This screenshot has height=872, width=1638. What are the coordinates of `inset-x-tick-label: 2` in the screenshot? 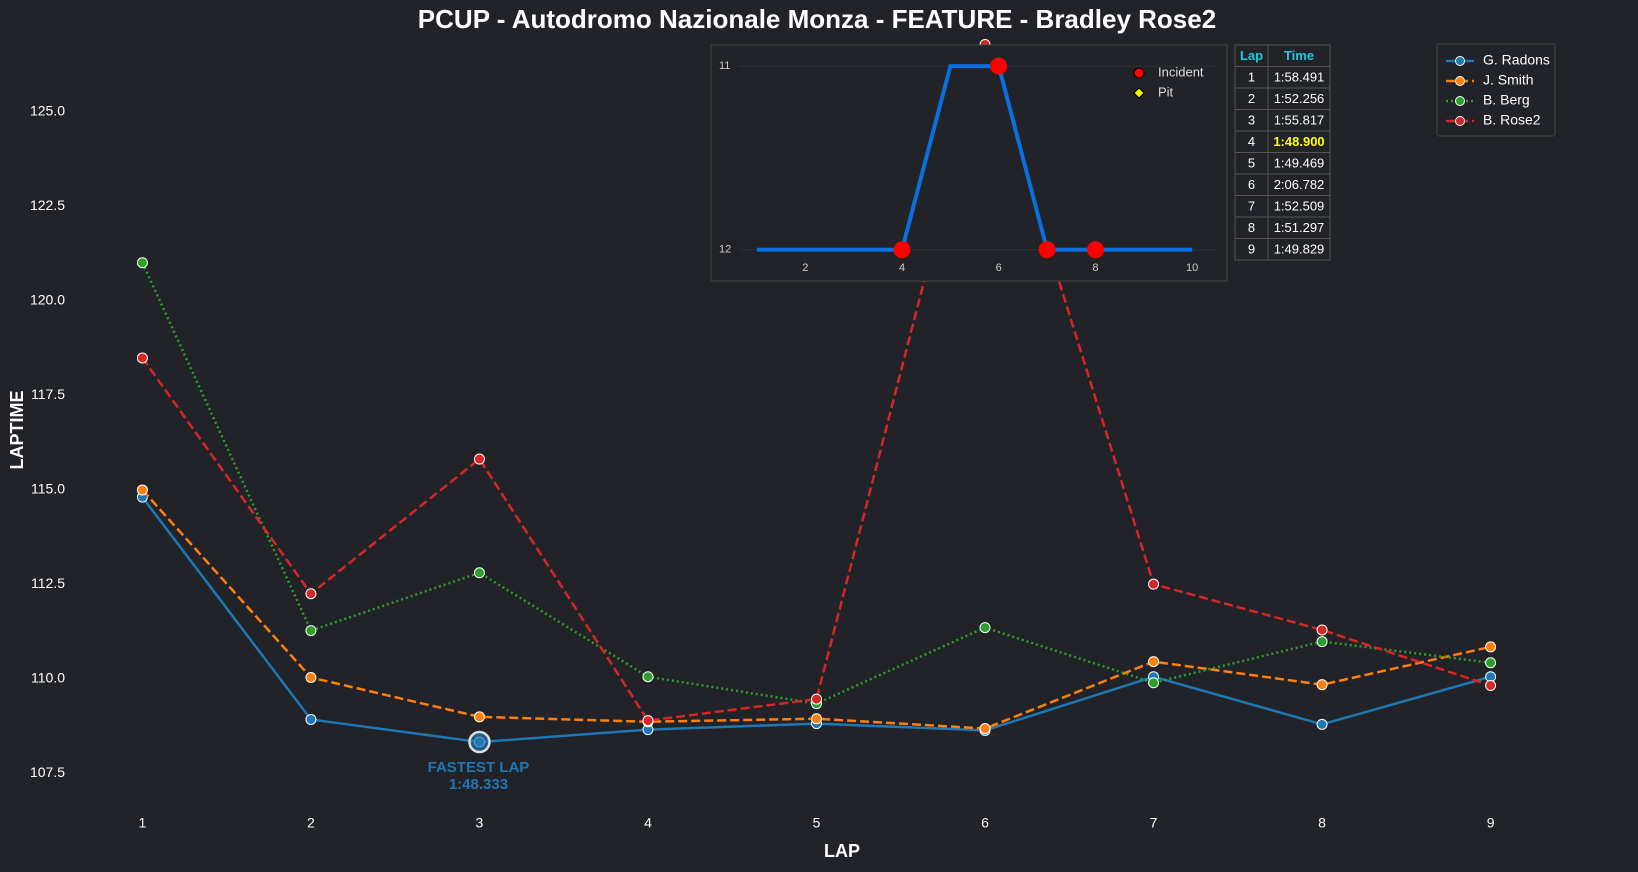 It's located at (805, 268).